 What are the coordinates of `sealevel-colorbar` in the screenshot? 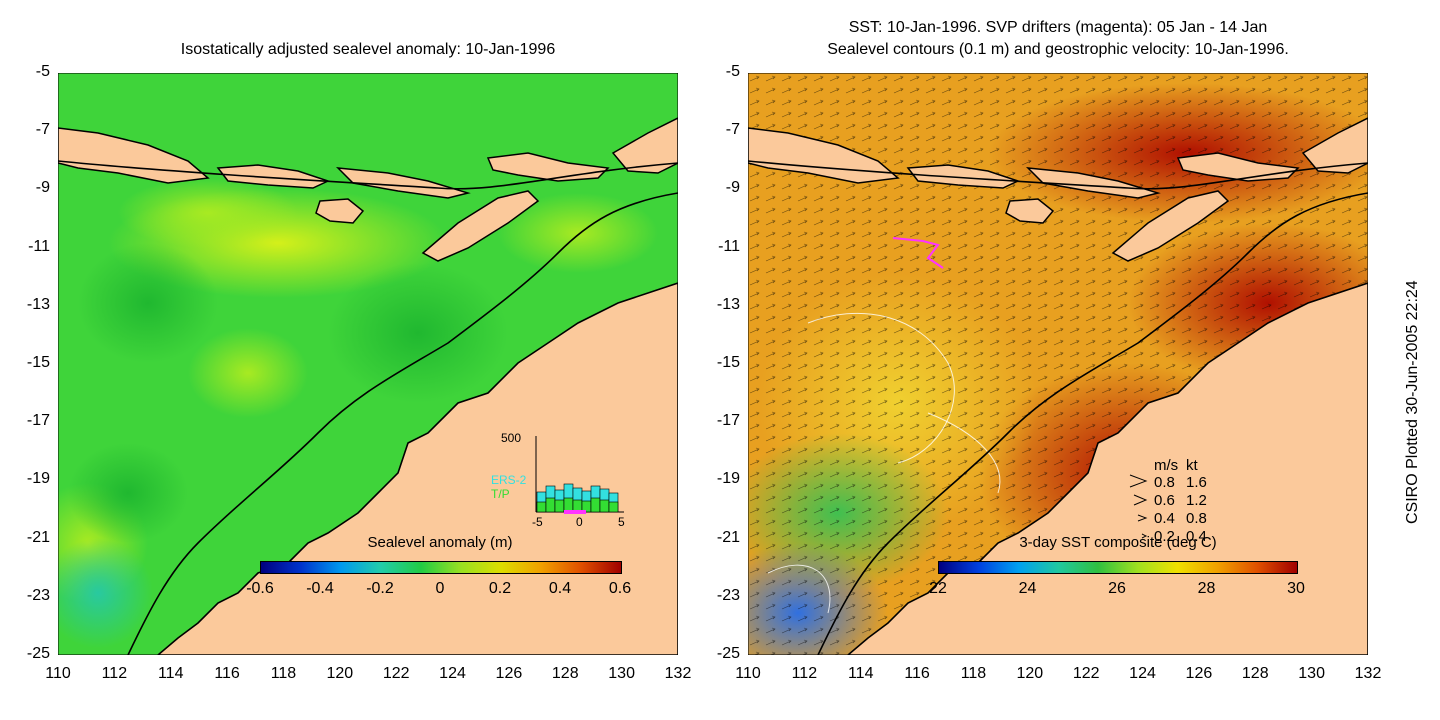 It's located at (441, 567).